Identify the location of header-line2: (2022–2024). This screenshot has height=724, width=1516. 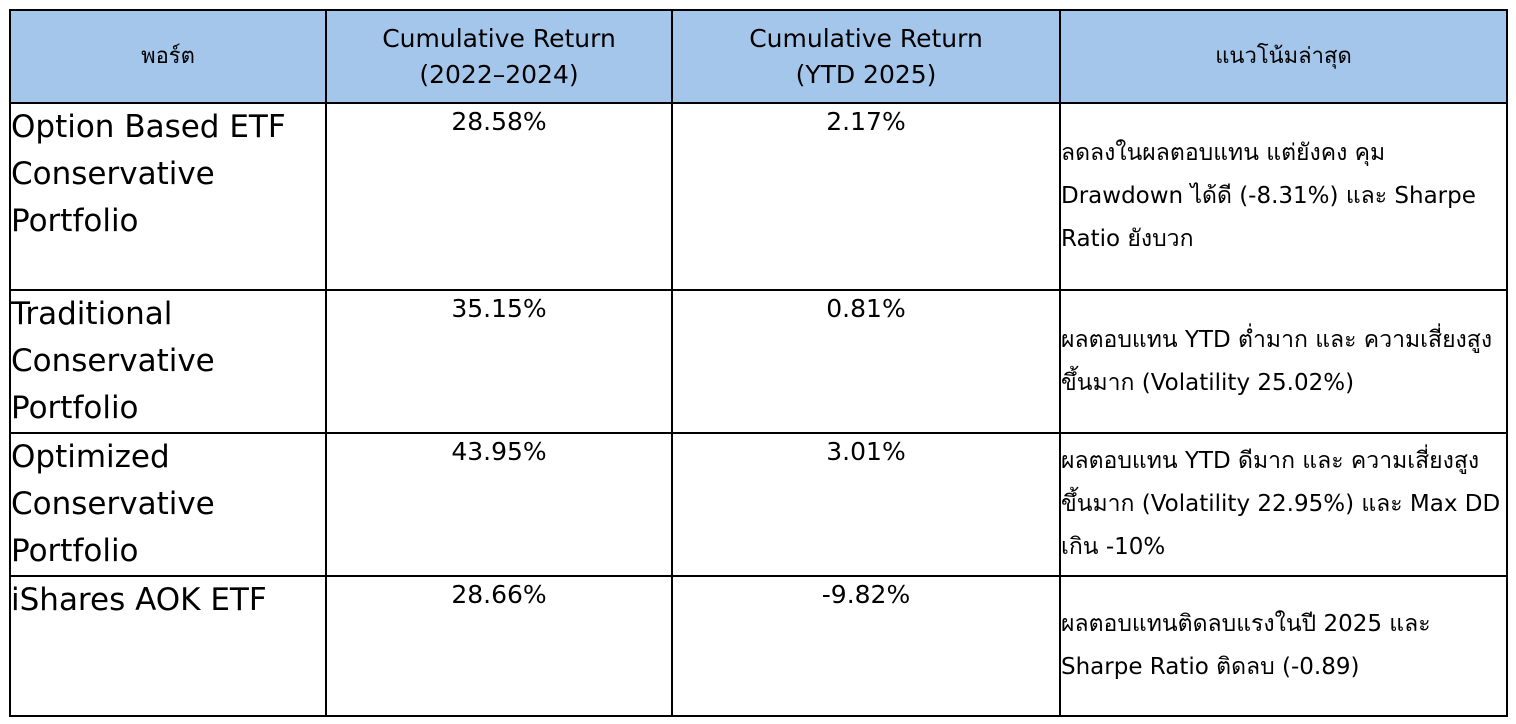
(499, 74).